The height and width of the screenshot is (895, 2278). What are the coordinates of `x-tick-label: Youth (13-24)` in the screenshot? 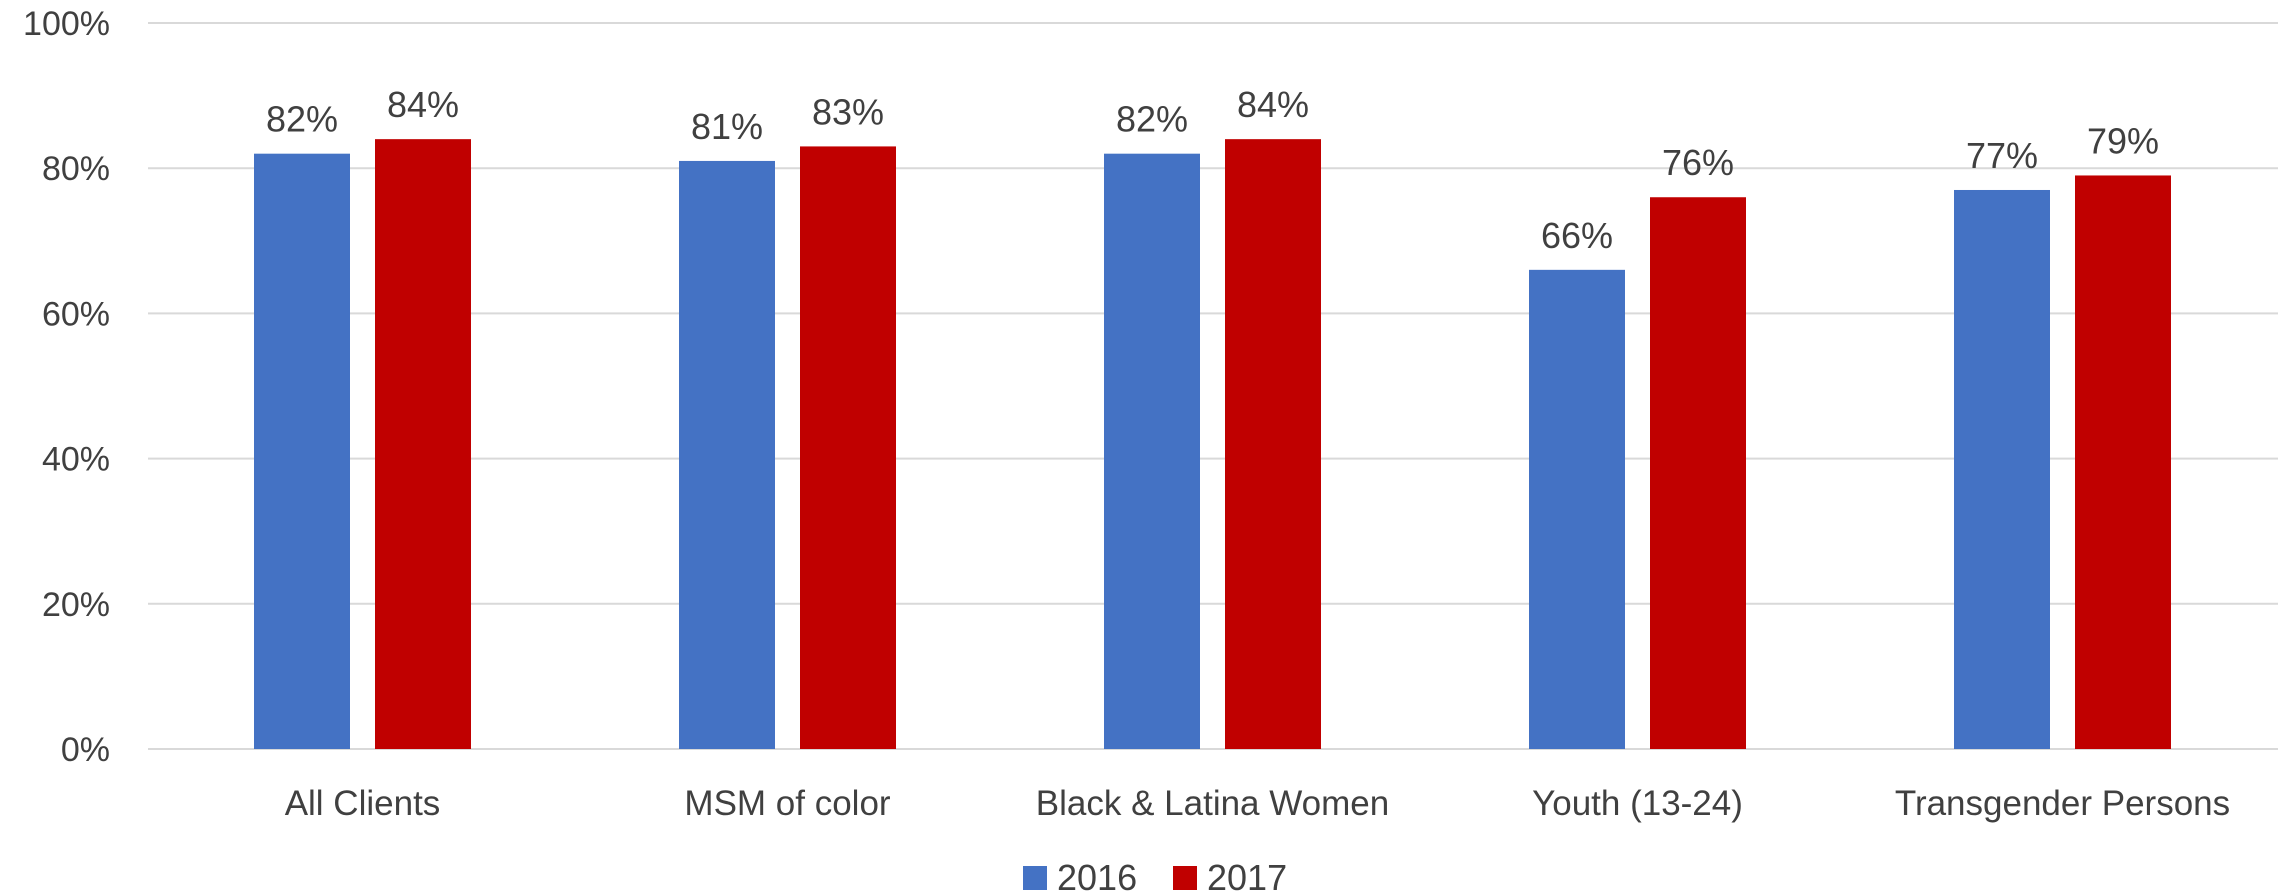 It's located at (1637, 803).